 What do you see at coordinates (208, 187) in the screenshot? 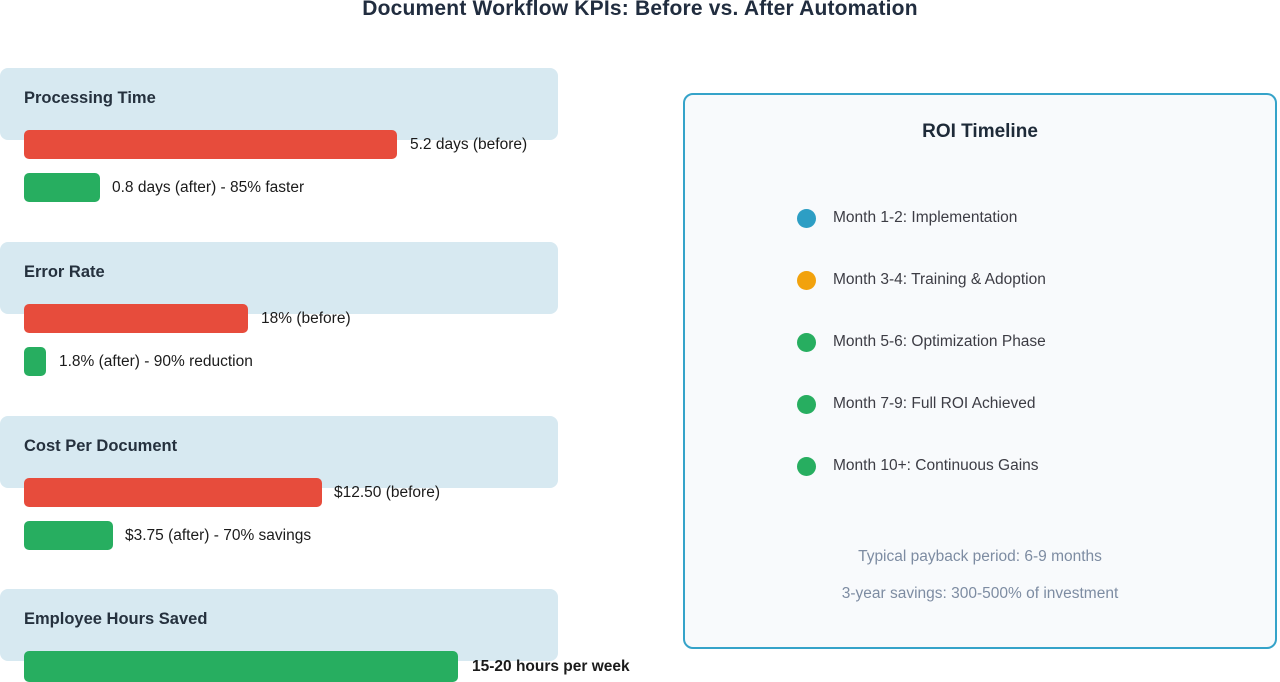
I see `after-bar-label: 0.8 days (after) - 85% faster` at bounding box center [208, 187].